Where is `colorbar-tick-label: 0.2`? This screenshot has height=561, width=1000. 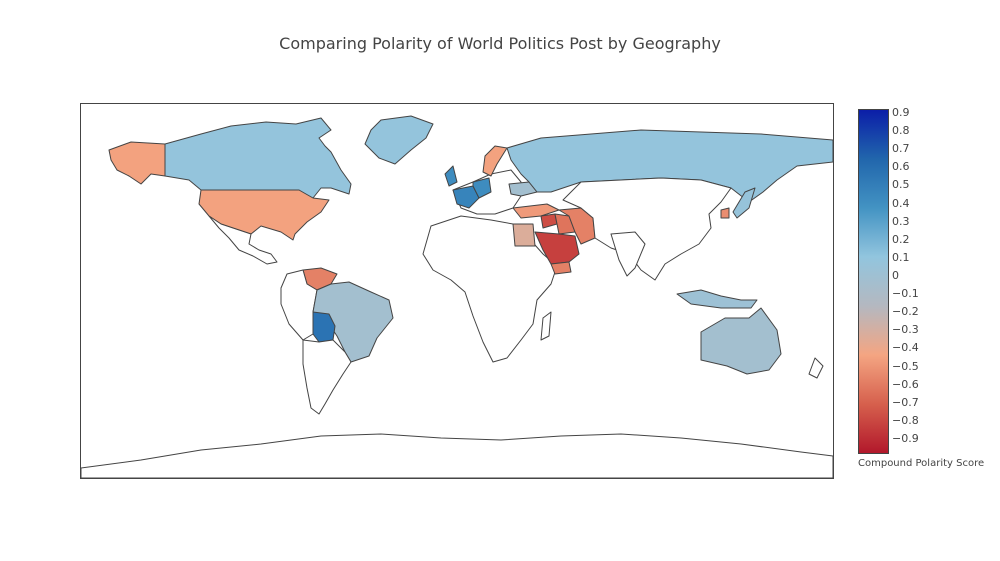 colorbar-tick-label: 0.2 is located at coordinates (901, 239).